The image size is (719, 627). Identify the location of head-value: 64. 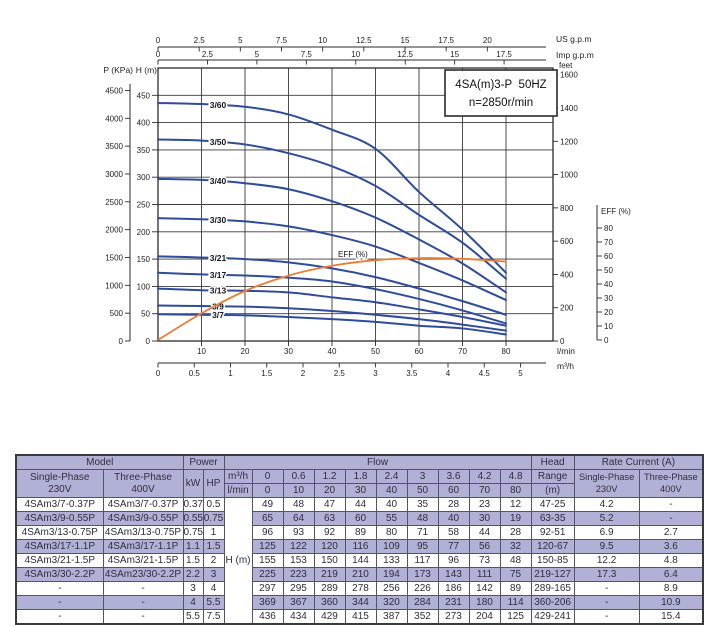
(298, 518).